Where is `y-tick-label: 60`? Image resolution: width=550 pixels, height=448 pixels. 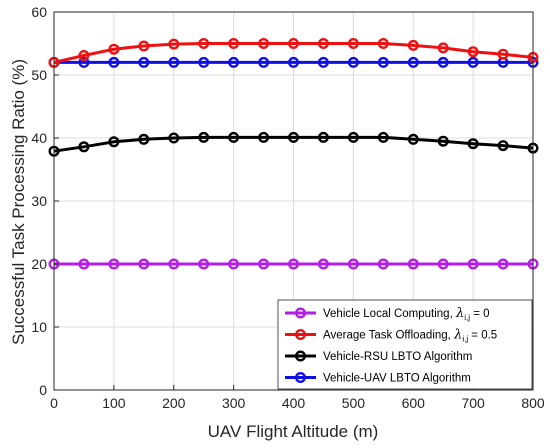 y-tick-label: 60 is located at coordinates (39, 12).